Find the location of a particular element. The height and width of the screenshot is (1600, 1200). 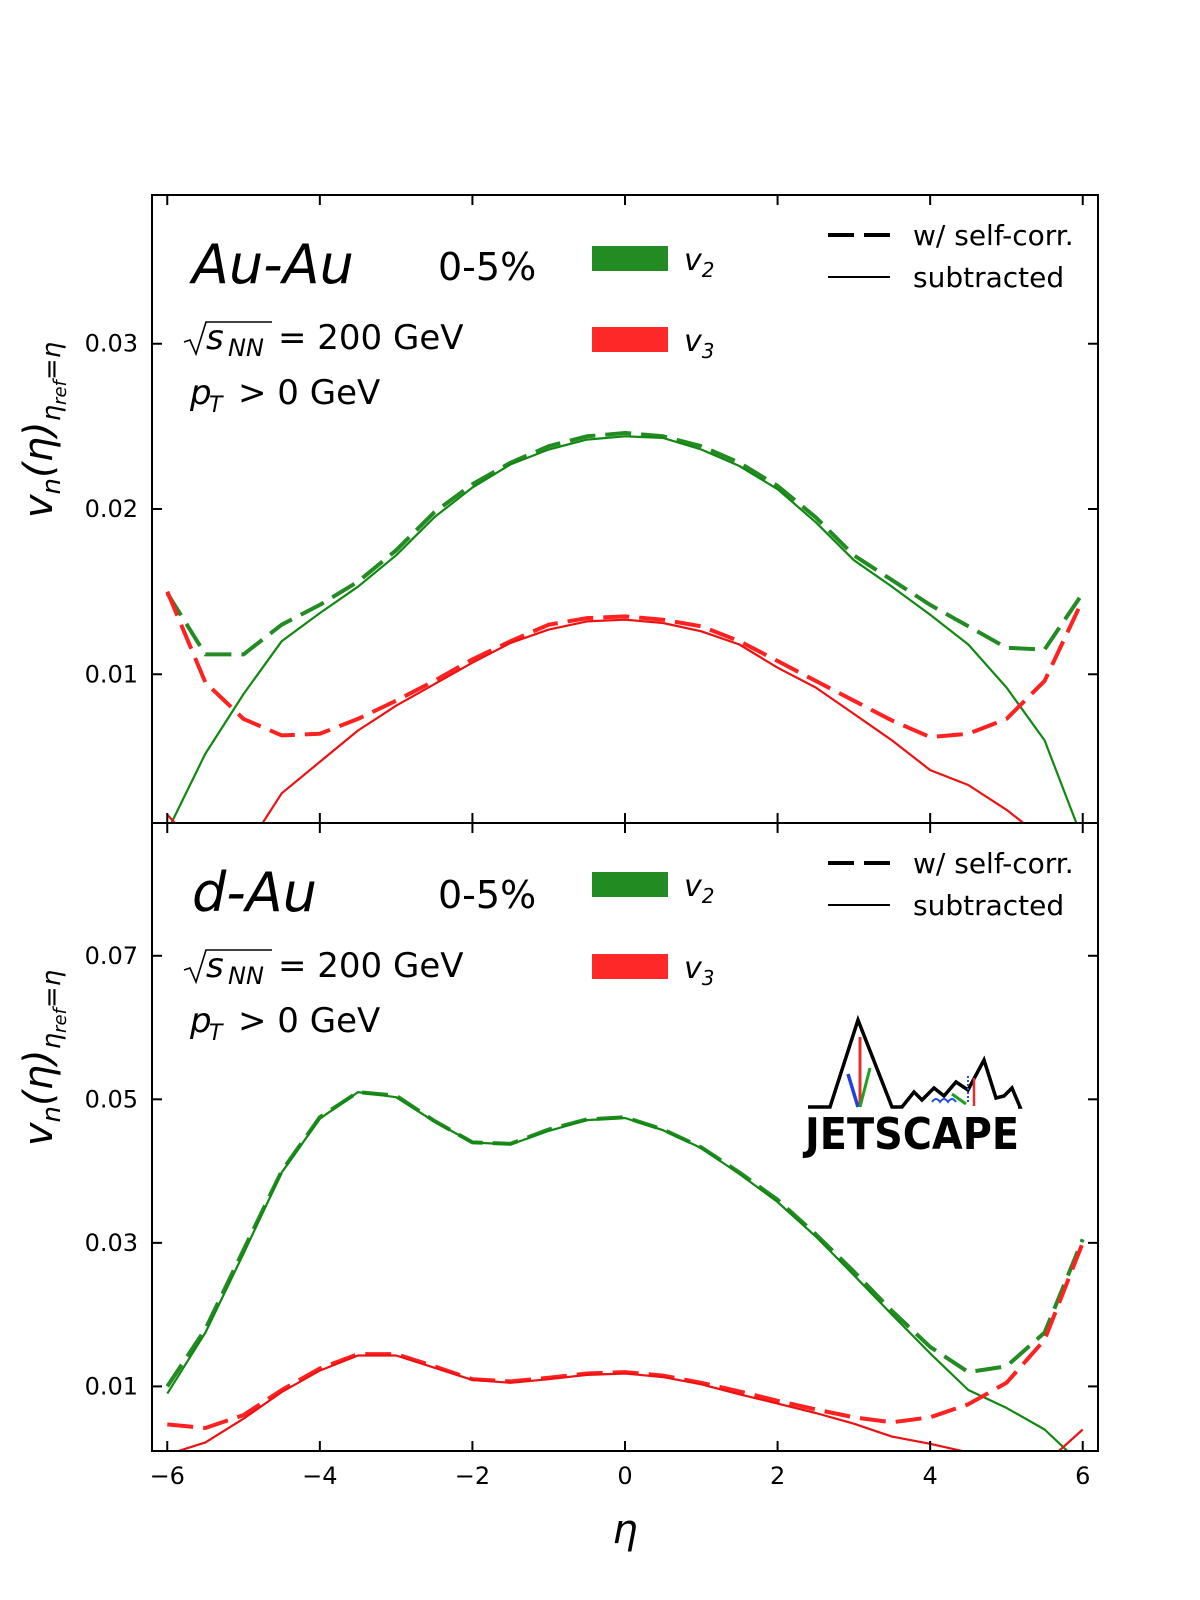

bottom-y-tick-label: 0.01 is located at coordinates (111, 1386).